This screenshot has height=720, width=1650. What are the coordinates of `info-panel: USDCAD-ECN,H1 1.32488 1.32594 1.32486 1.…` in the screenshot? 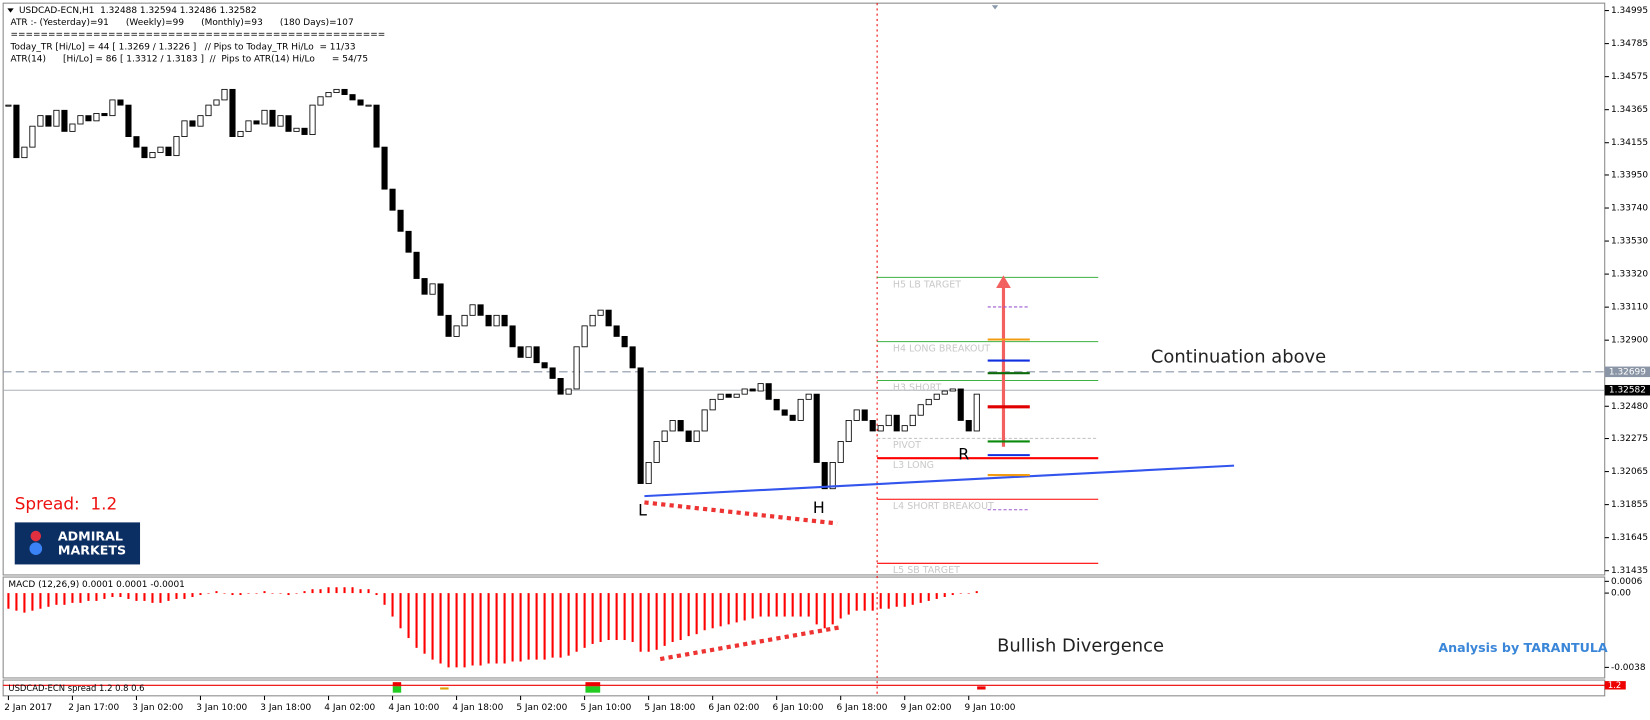 It's located at (198, 35).